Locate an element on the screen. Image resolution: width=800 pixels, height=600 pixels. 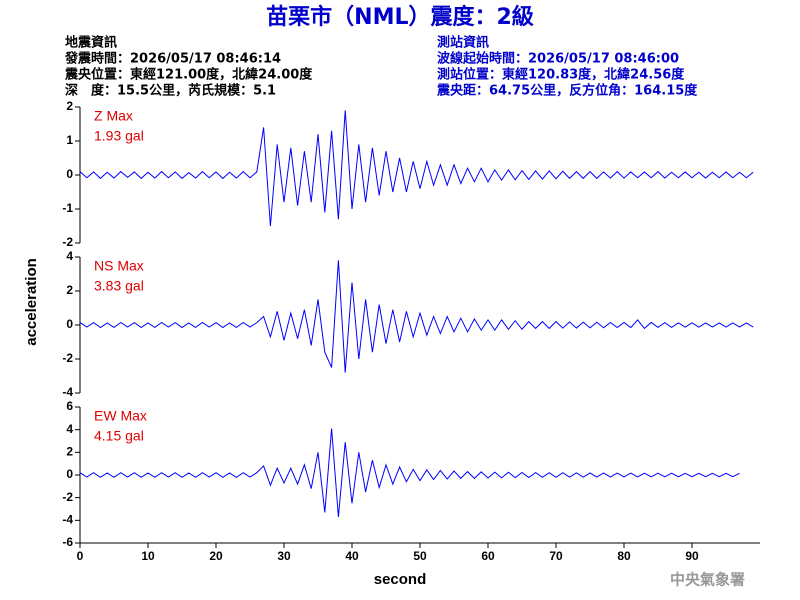
info-right: 震央距：64.75公里，反方位角：164.15度 is located at coordinates (567, 91).